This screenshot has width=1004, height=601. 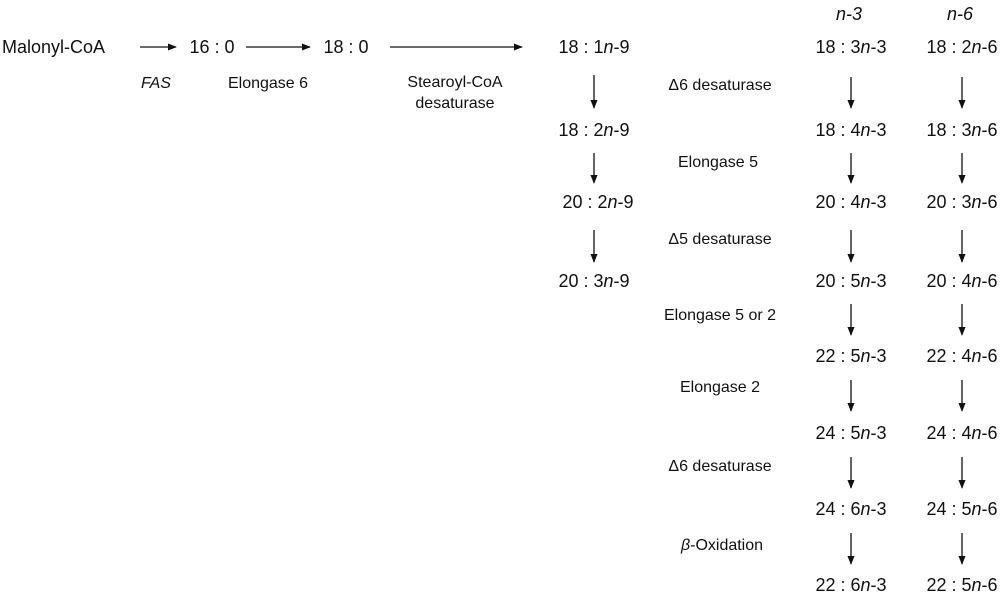 I want to click on n6-compound-5-pre: 22 : 4, so click(x=949, y=356).